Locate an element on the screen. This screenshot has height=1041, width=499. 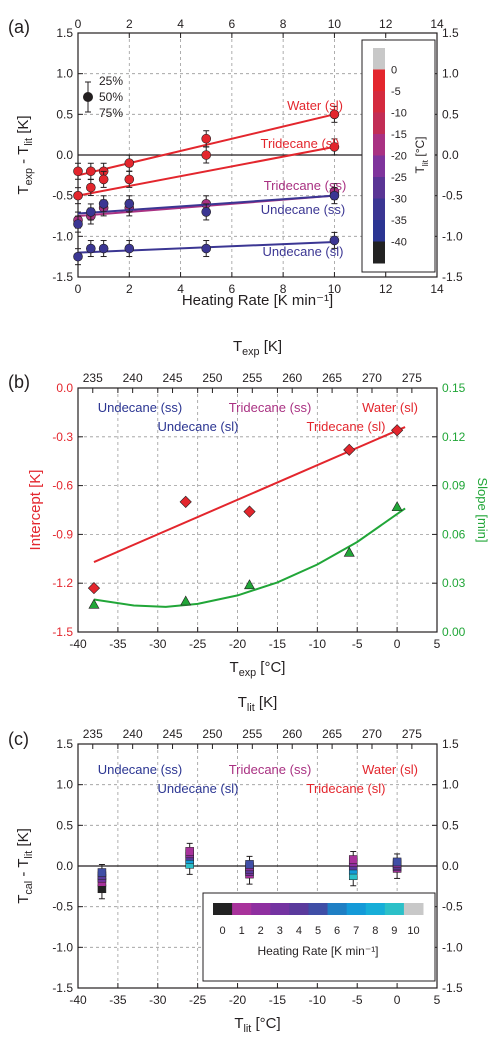
top-tick-label: 245 is located at coordinates (173, 734).